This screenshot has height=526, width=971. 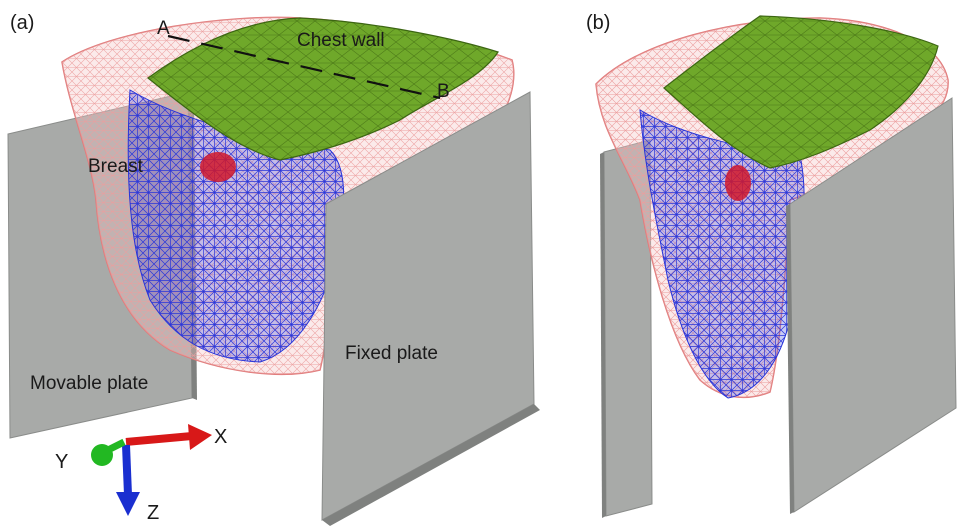 What do you see at coordinates (218, 167) in the screenshot?
I see `tumor-a` at bounding box center [218, 167].